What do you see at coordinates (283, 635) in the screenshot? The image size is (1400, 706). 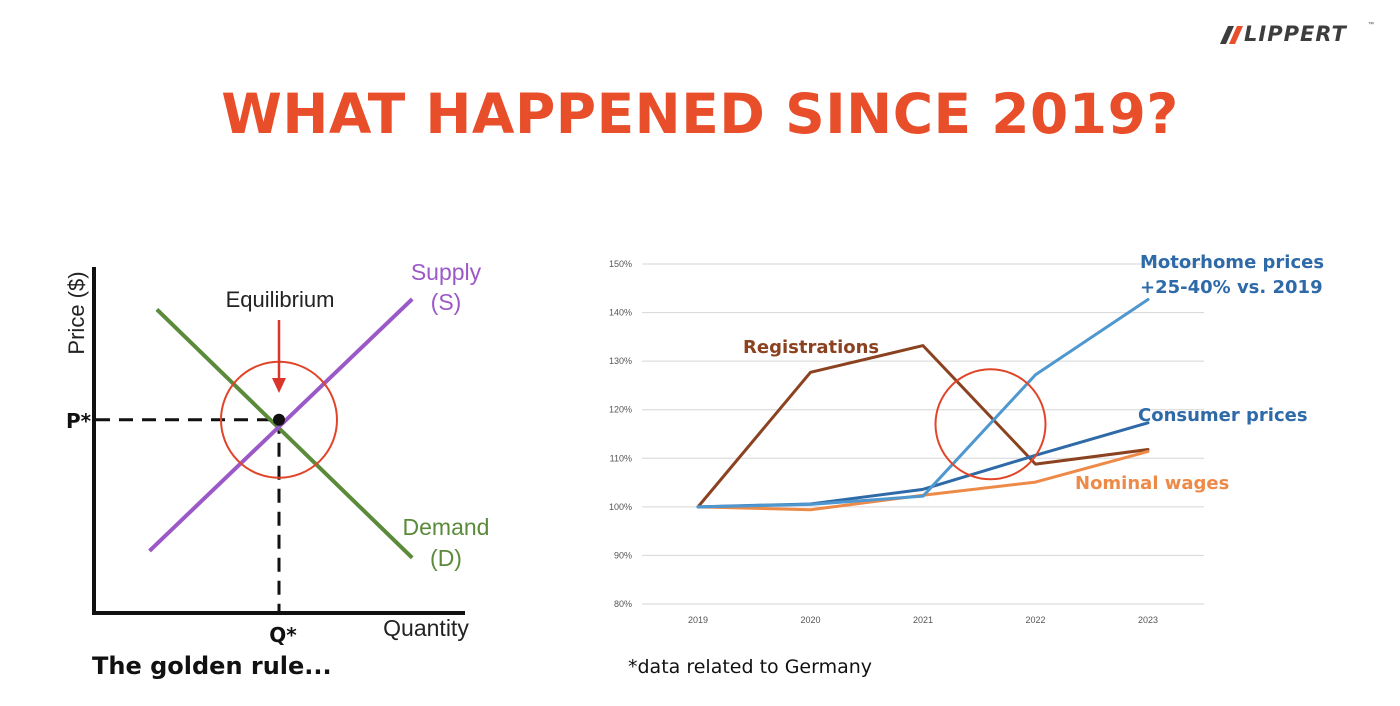 I see `q-star-label: Q*` at bounding box center [283, 635].